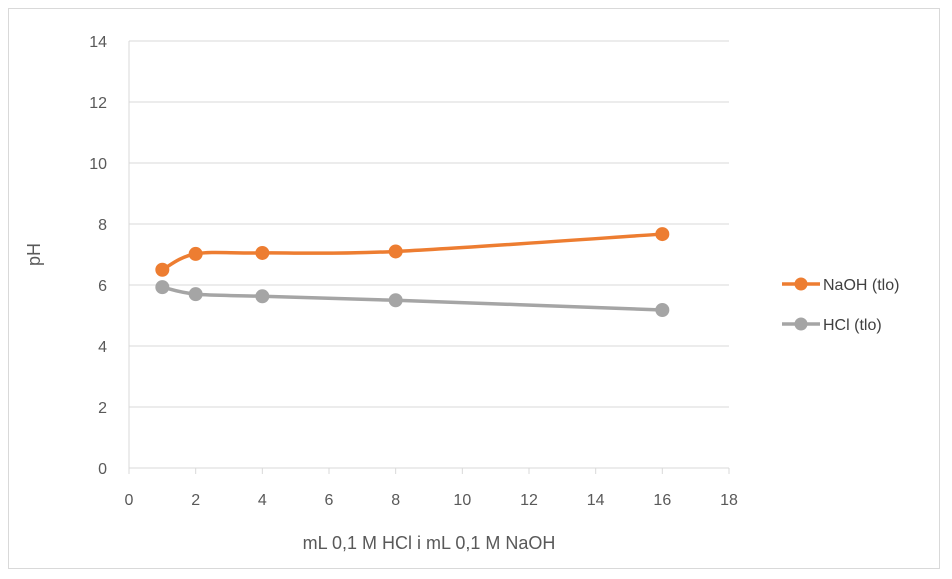  I want to click on y-axis-title: pH, so click(34, 254).